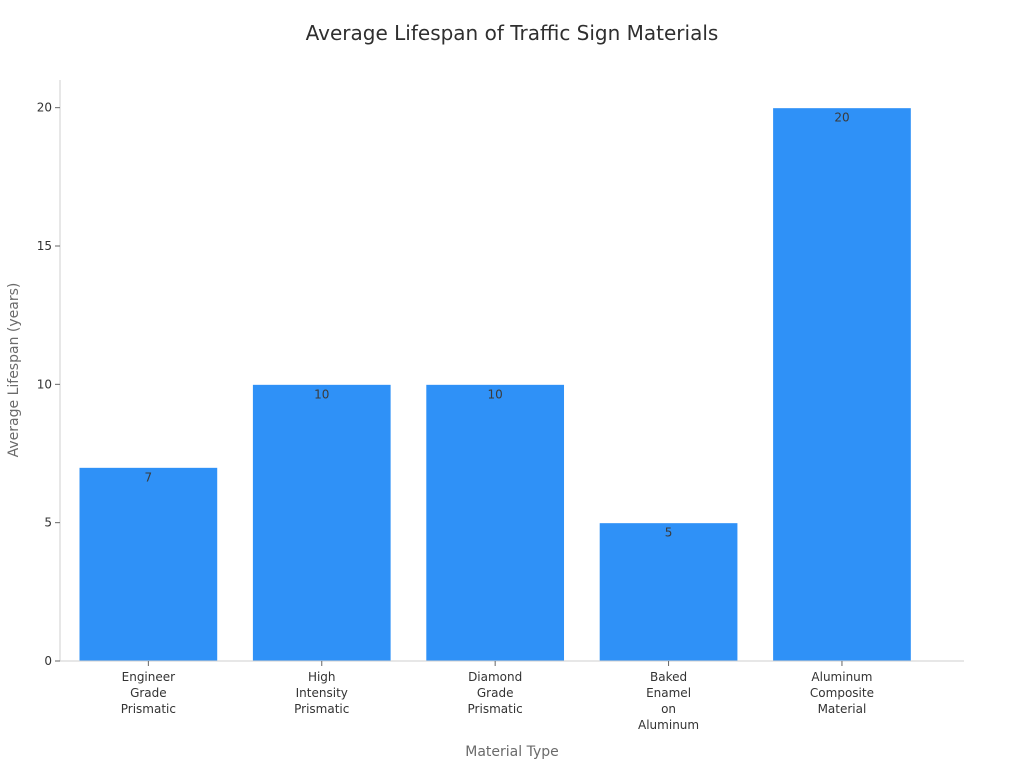 The height and width of the screenshot is (768, 1024). I want to click on x-tick-label-line: Baked, so click(668, 677).